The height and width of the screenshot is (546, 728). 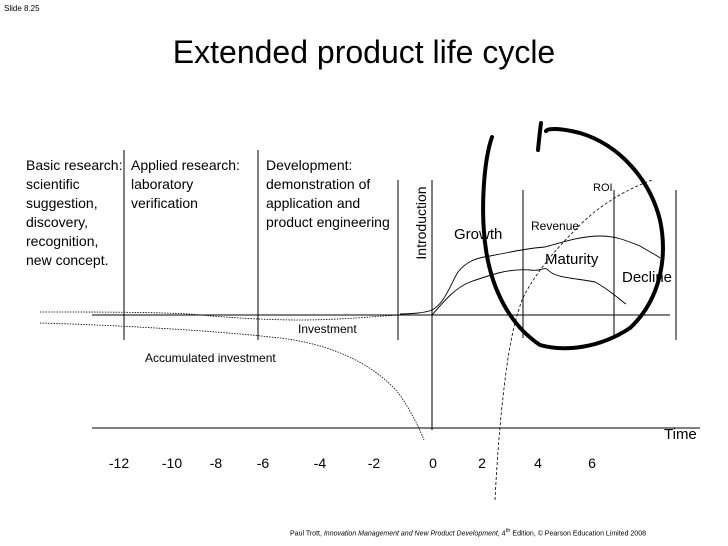 What do you see at coordinates (374, 463) in the screenshot?
I see `tick-label: -2` at bounding box center [374, 463].